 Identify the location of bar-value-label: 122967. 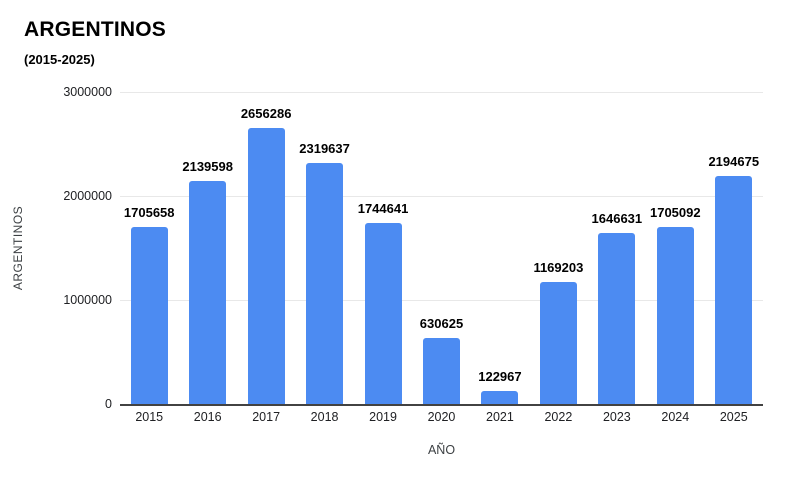
(500, 377).